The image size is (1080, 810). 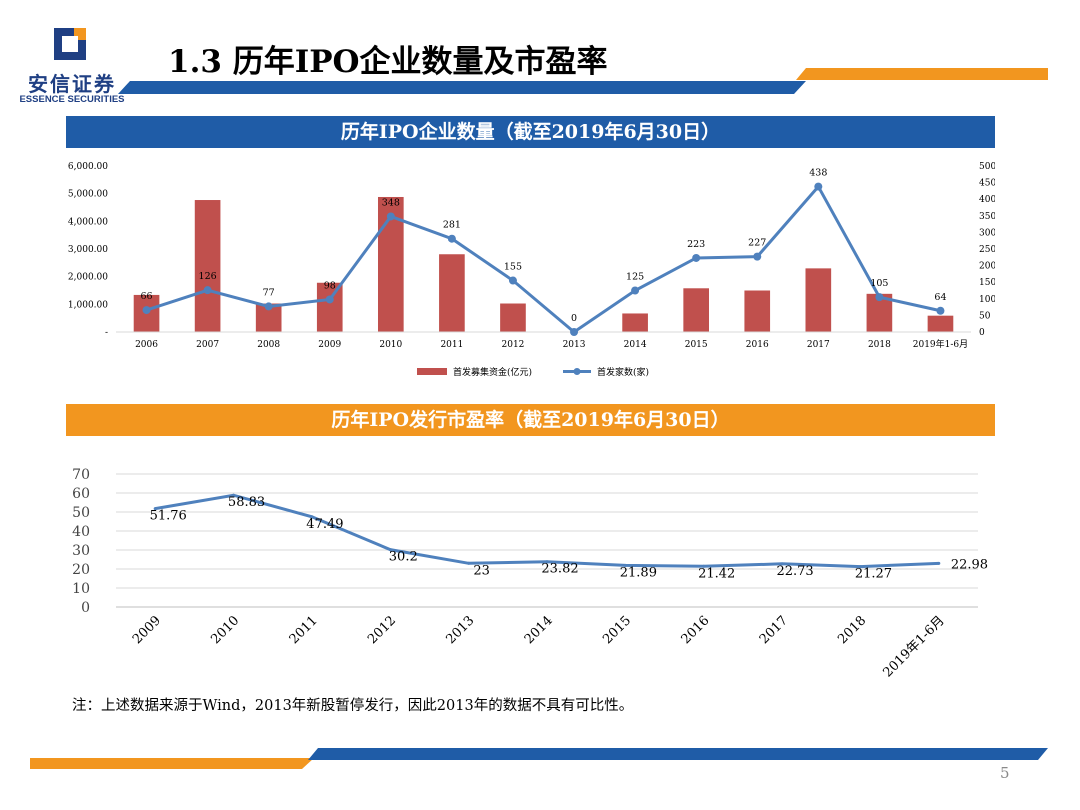 What do you see at coordinates (985, 316) in the screenshot?
I see `y-right-tick-label: 50` at bounding box center [985, 316].